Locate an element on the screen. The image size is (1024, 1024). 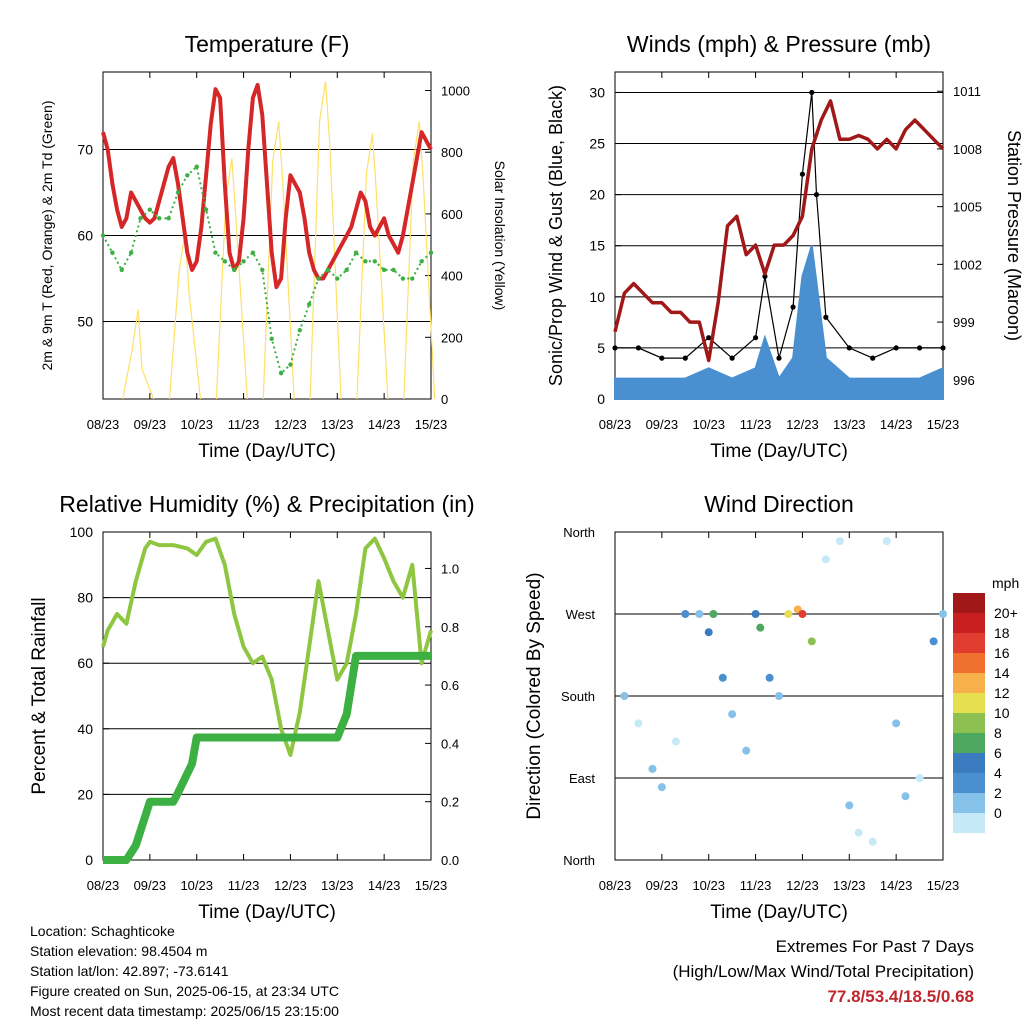
y2-tick-label: 600 is located at coordinates (452, 214).